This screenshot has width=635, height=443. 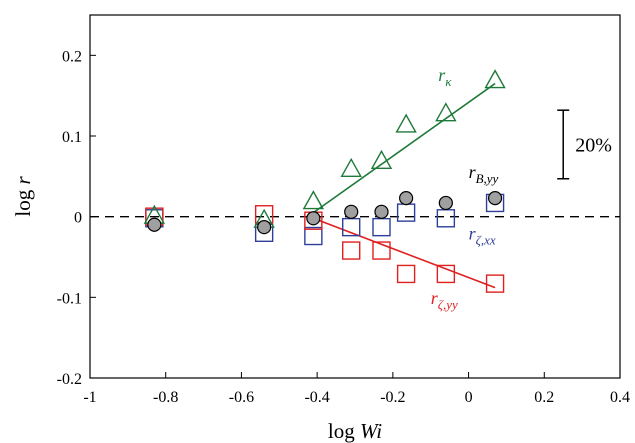 I want to click on series-label-Byy: rB,yy, so click(x=484, y=174).